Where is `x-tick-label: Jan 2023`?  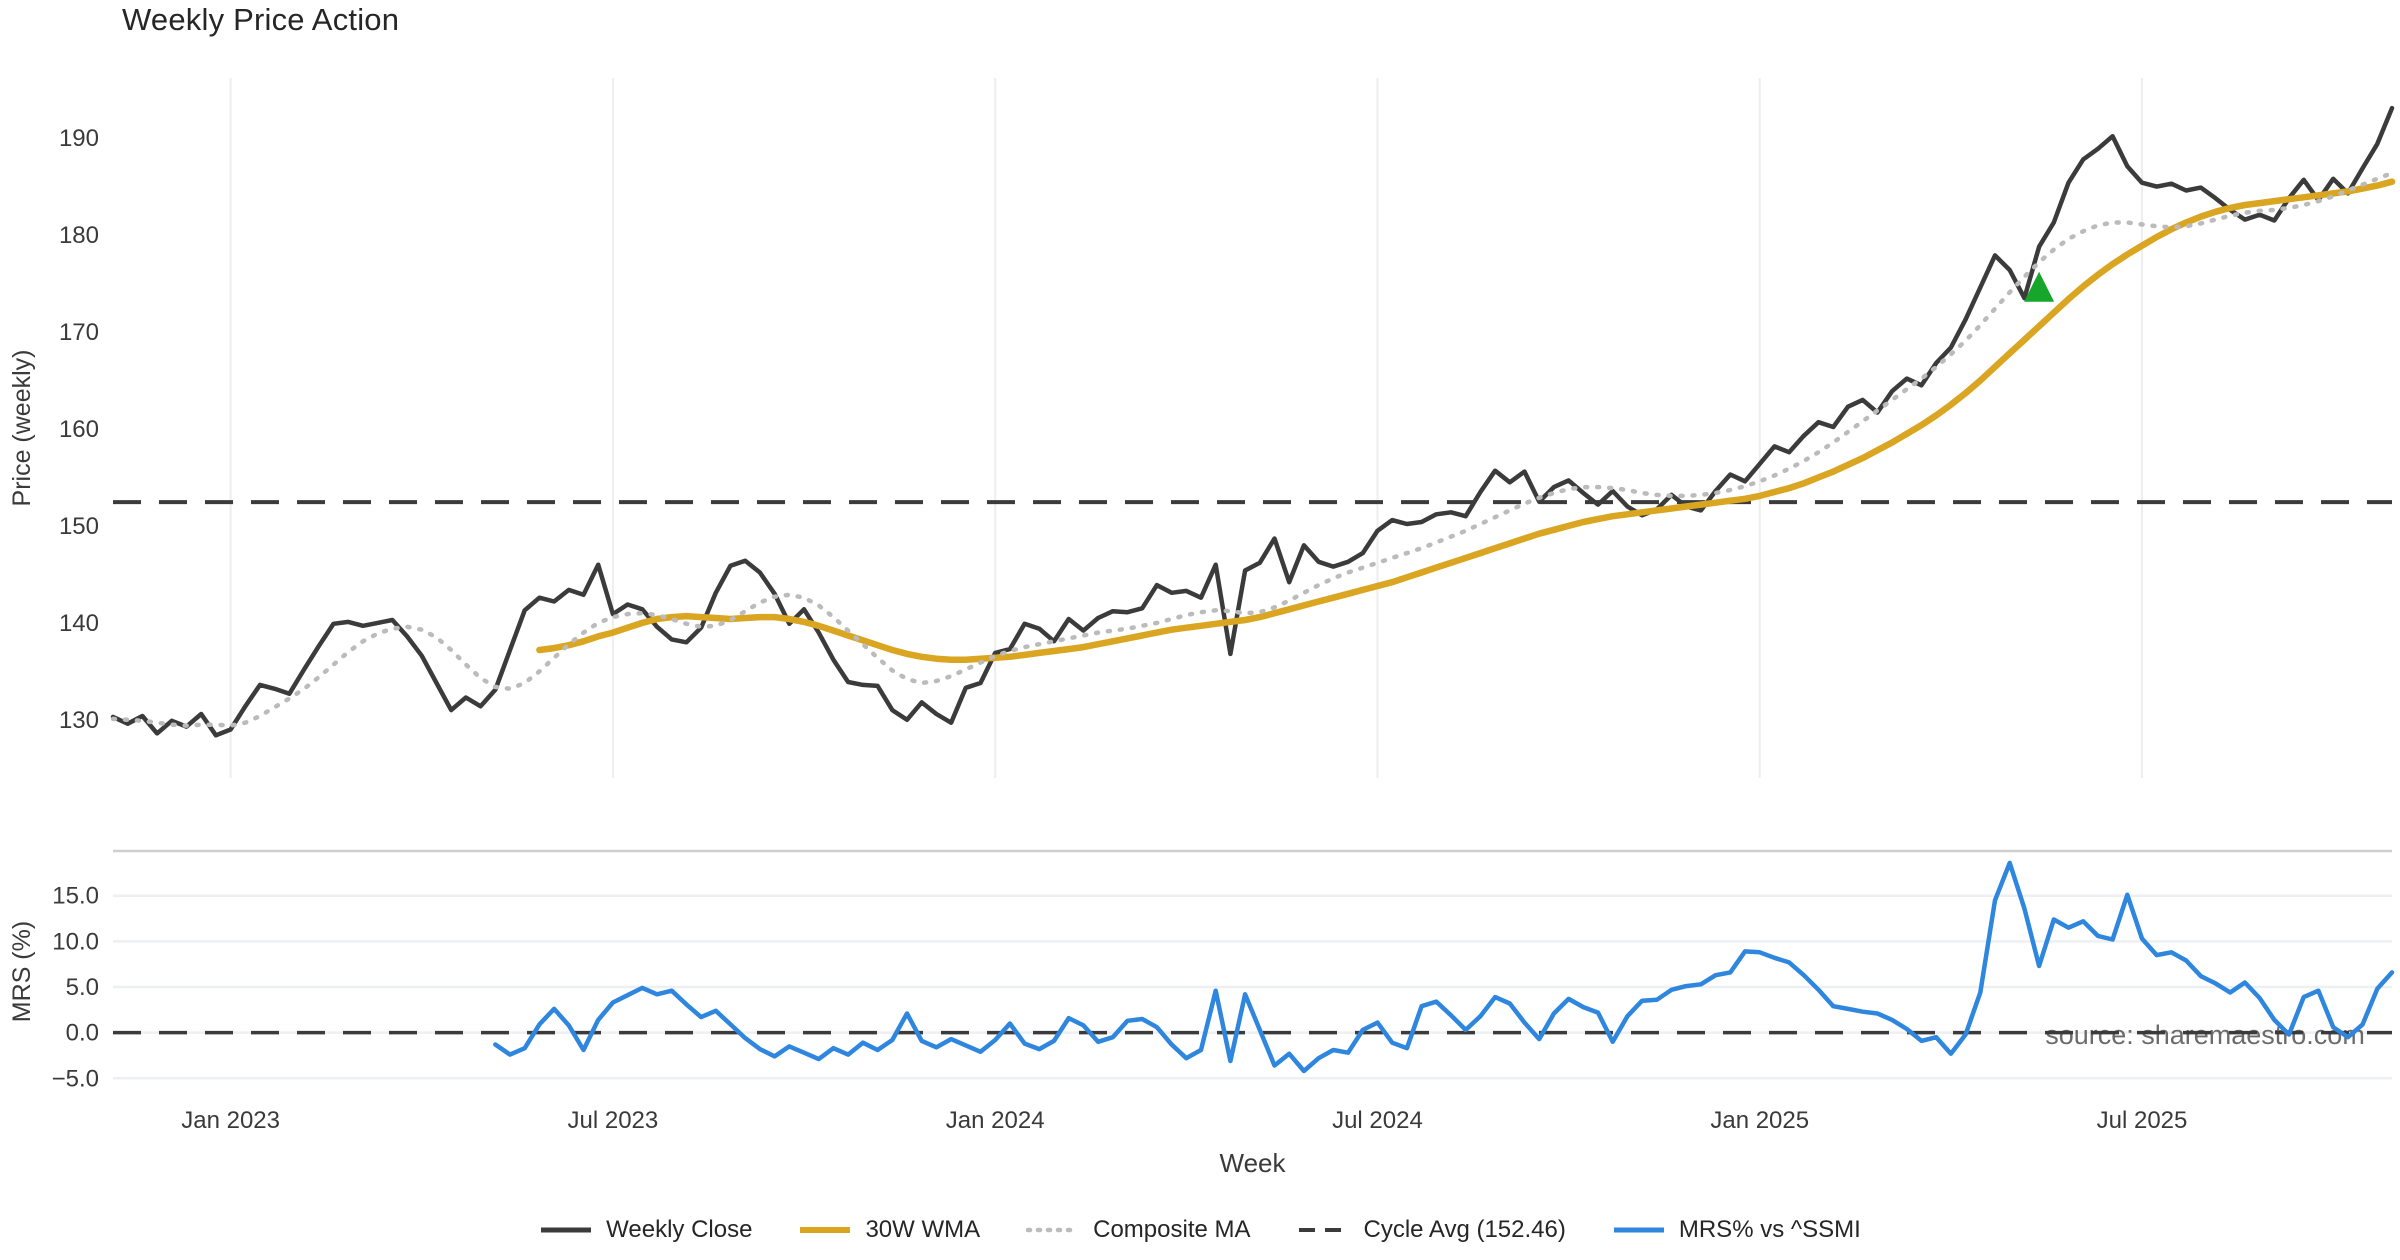
x-tick-label: Jan 2023 is located at coordinates (230, 1120).